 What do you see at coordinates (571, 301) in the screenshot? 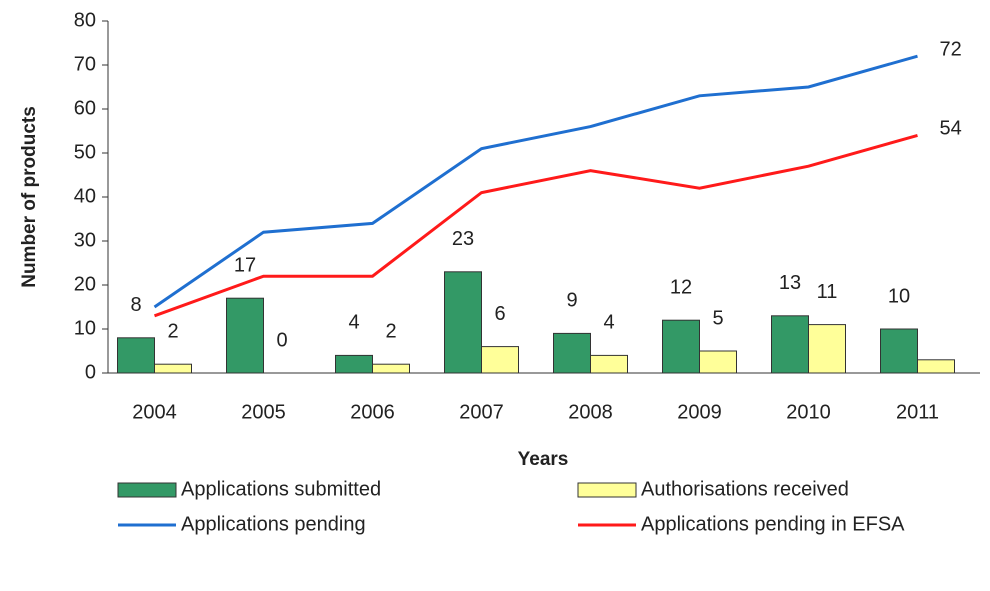
I see `data-label: 9` at bounding box center [571, 301].